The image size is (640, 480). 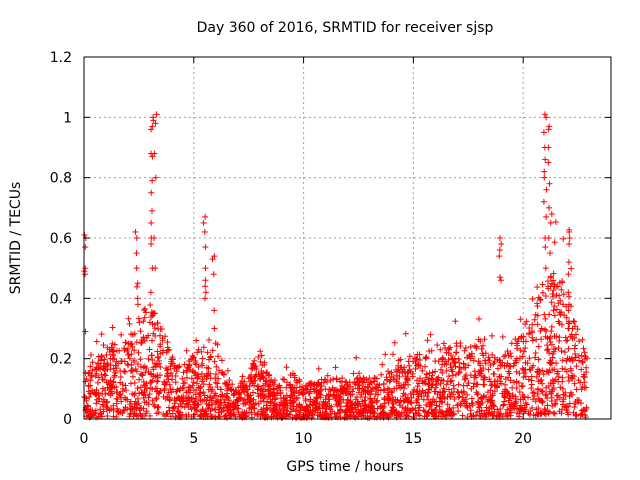 I want to click on x-tick-label: 5, so click(x=193, y=439).